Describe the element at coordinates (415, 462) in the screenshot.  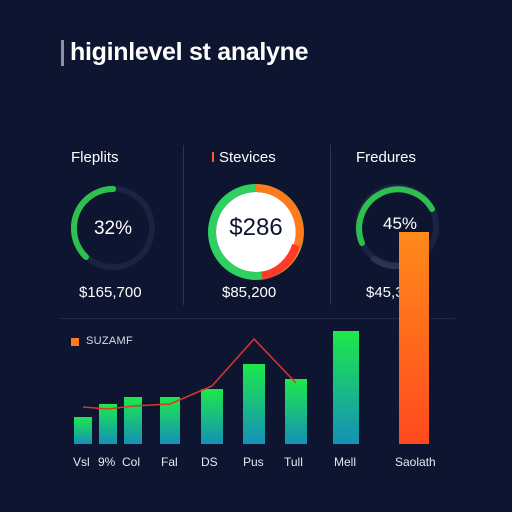
I see `x-tick-label: Saolath` at that location.